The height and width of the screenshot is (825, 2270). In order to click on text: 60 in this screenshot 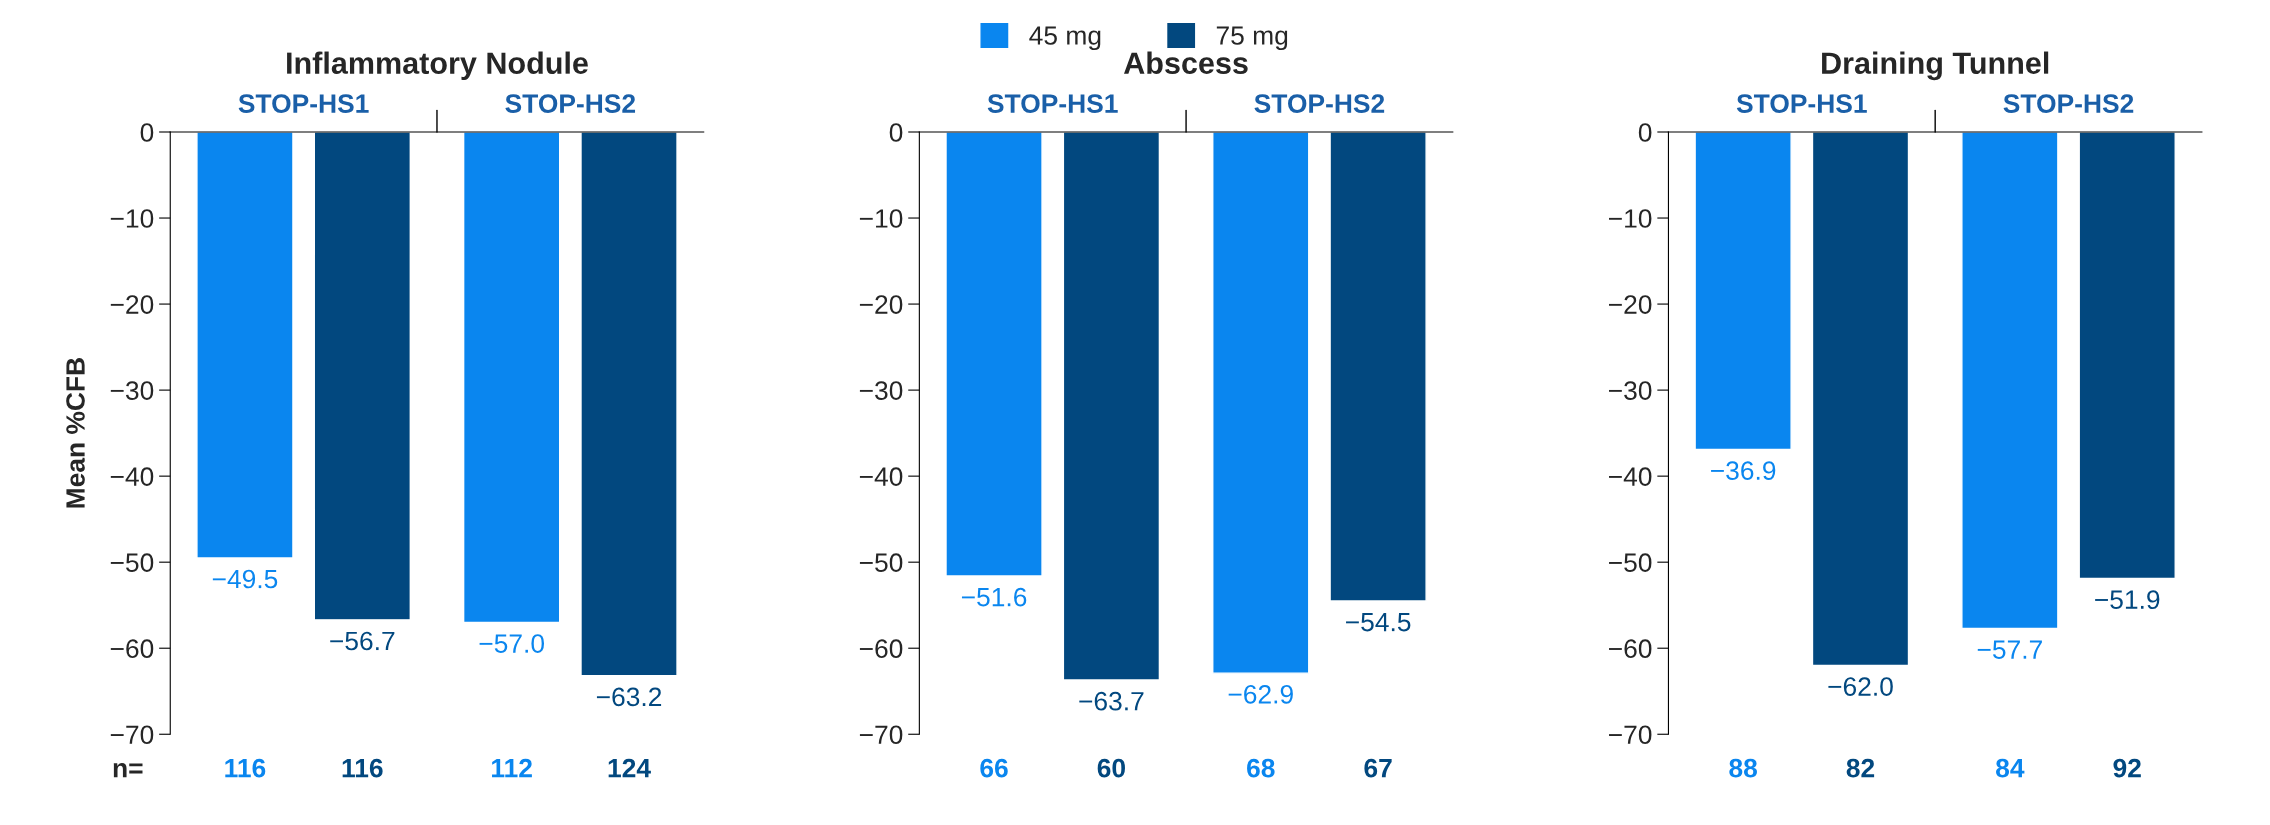, I will do `click(1111, 768)`.